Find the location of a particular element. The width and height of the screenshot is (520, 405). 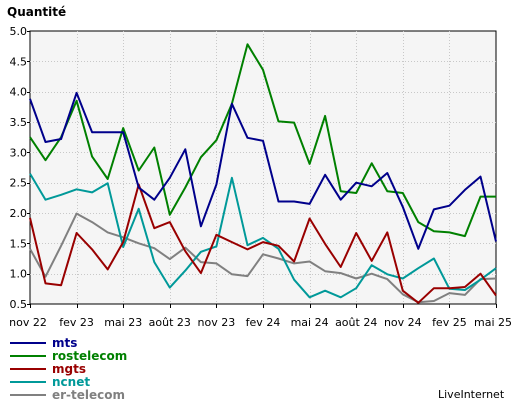

y-tick-label: 3.5 is located at coordinates (19, 122).